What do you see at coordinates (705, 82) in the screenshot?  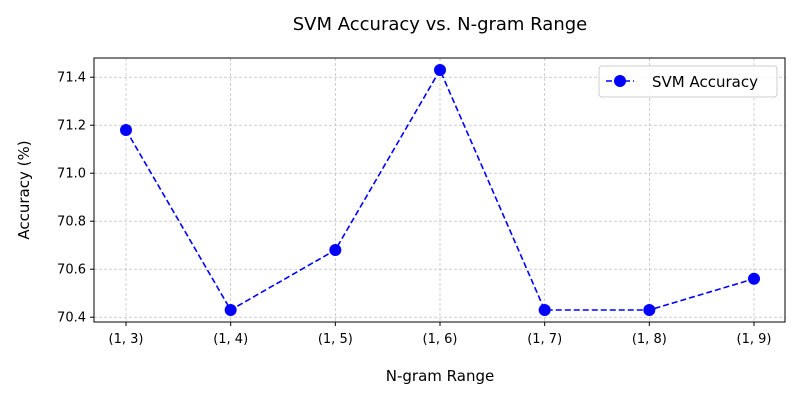 I see `legend-label: SVM Accuracy` at bounding box center [705, 82].